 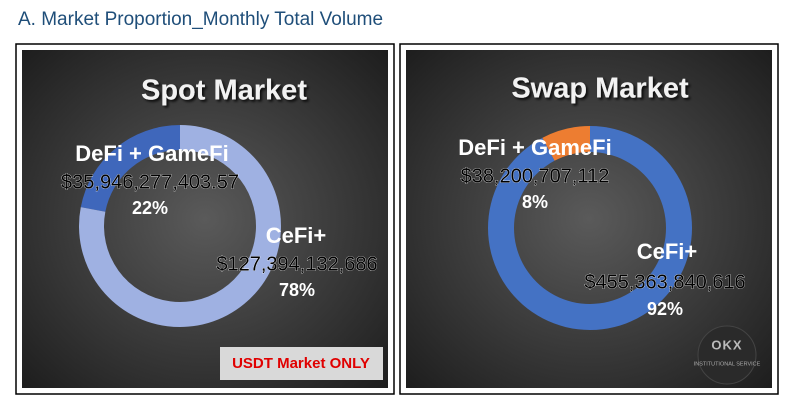 I want to click on note: USDT Market ONLY, so click(x=301, y=363).